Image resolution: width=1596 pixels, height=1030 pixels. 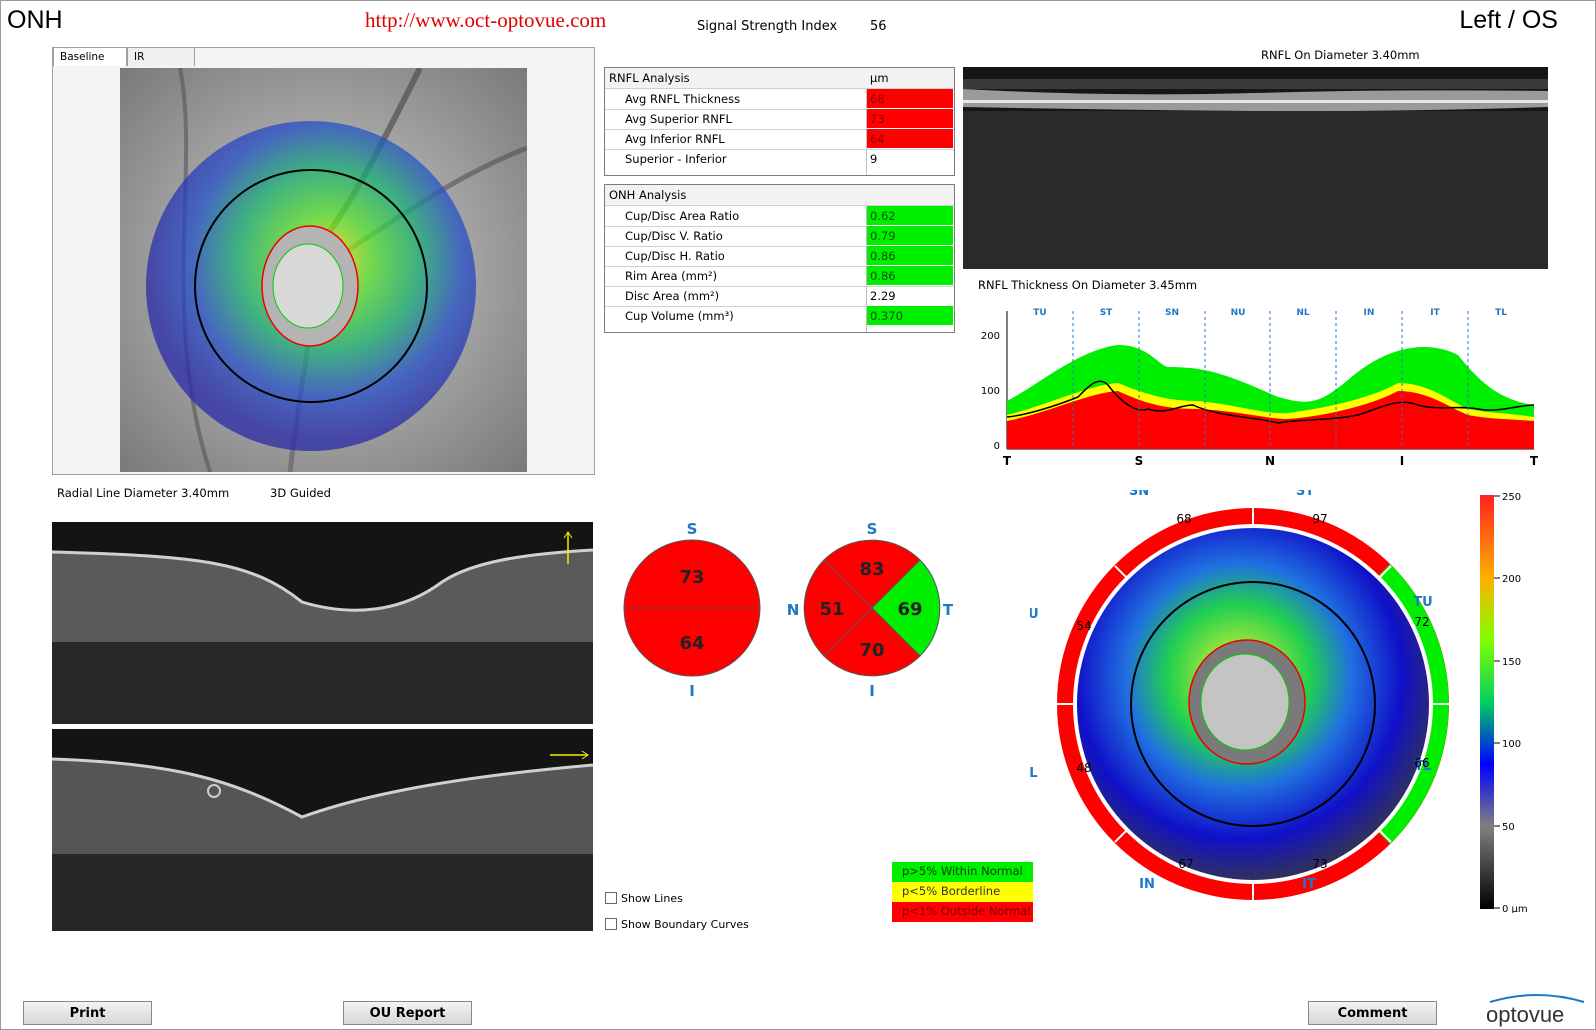 I want to click on sector-label-in: IN, so click(x=1147, y=884).